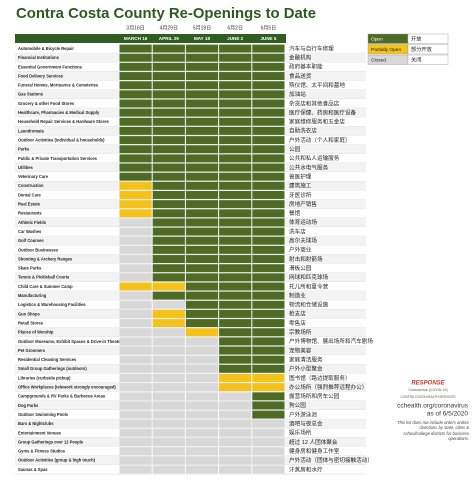 The width and height of the screenshot is (474, 481). What do you see at coordinates (150, 38) in the screenshot?
I see `header-bar` at bounding box center [150, 38].